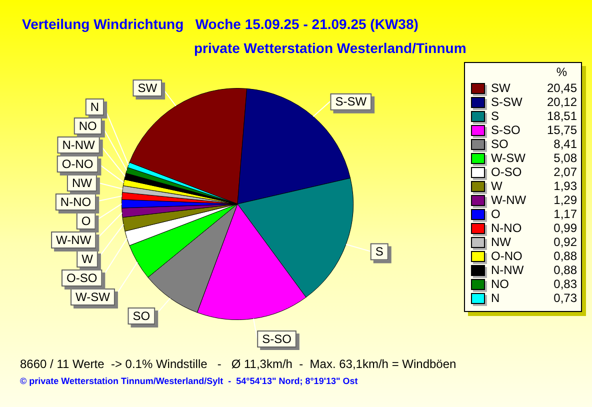 The height and width of the screenshot is (407, 592). I want to click on legend-label: W-NW, so click(509, 200).